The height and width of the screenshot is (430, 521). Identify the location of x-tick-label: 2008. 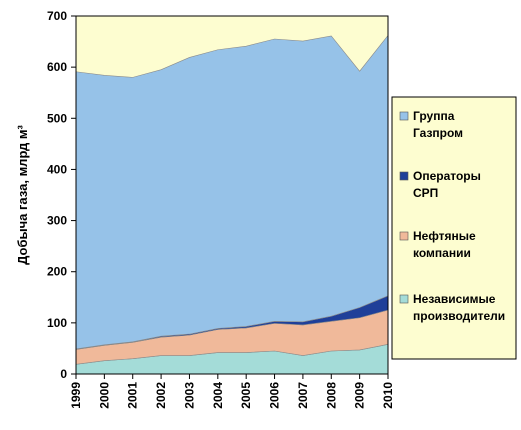
(331, 395).